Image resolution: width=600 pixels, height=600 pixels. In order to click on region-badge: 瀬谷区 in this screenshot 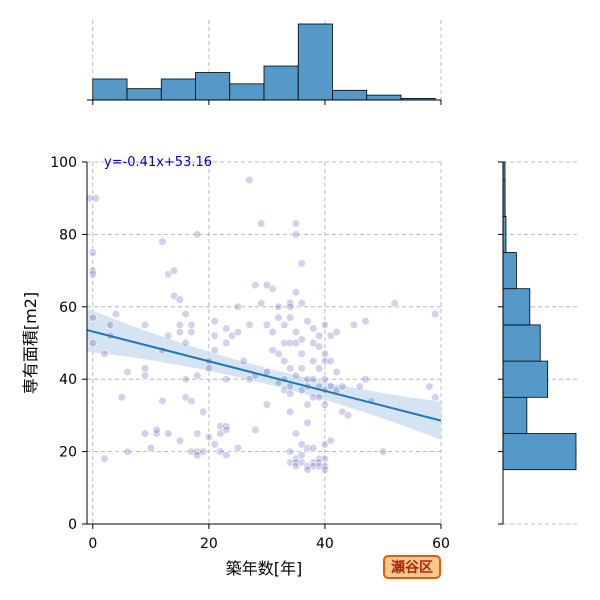, I will do `click(412, 567)`.